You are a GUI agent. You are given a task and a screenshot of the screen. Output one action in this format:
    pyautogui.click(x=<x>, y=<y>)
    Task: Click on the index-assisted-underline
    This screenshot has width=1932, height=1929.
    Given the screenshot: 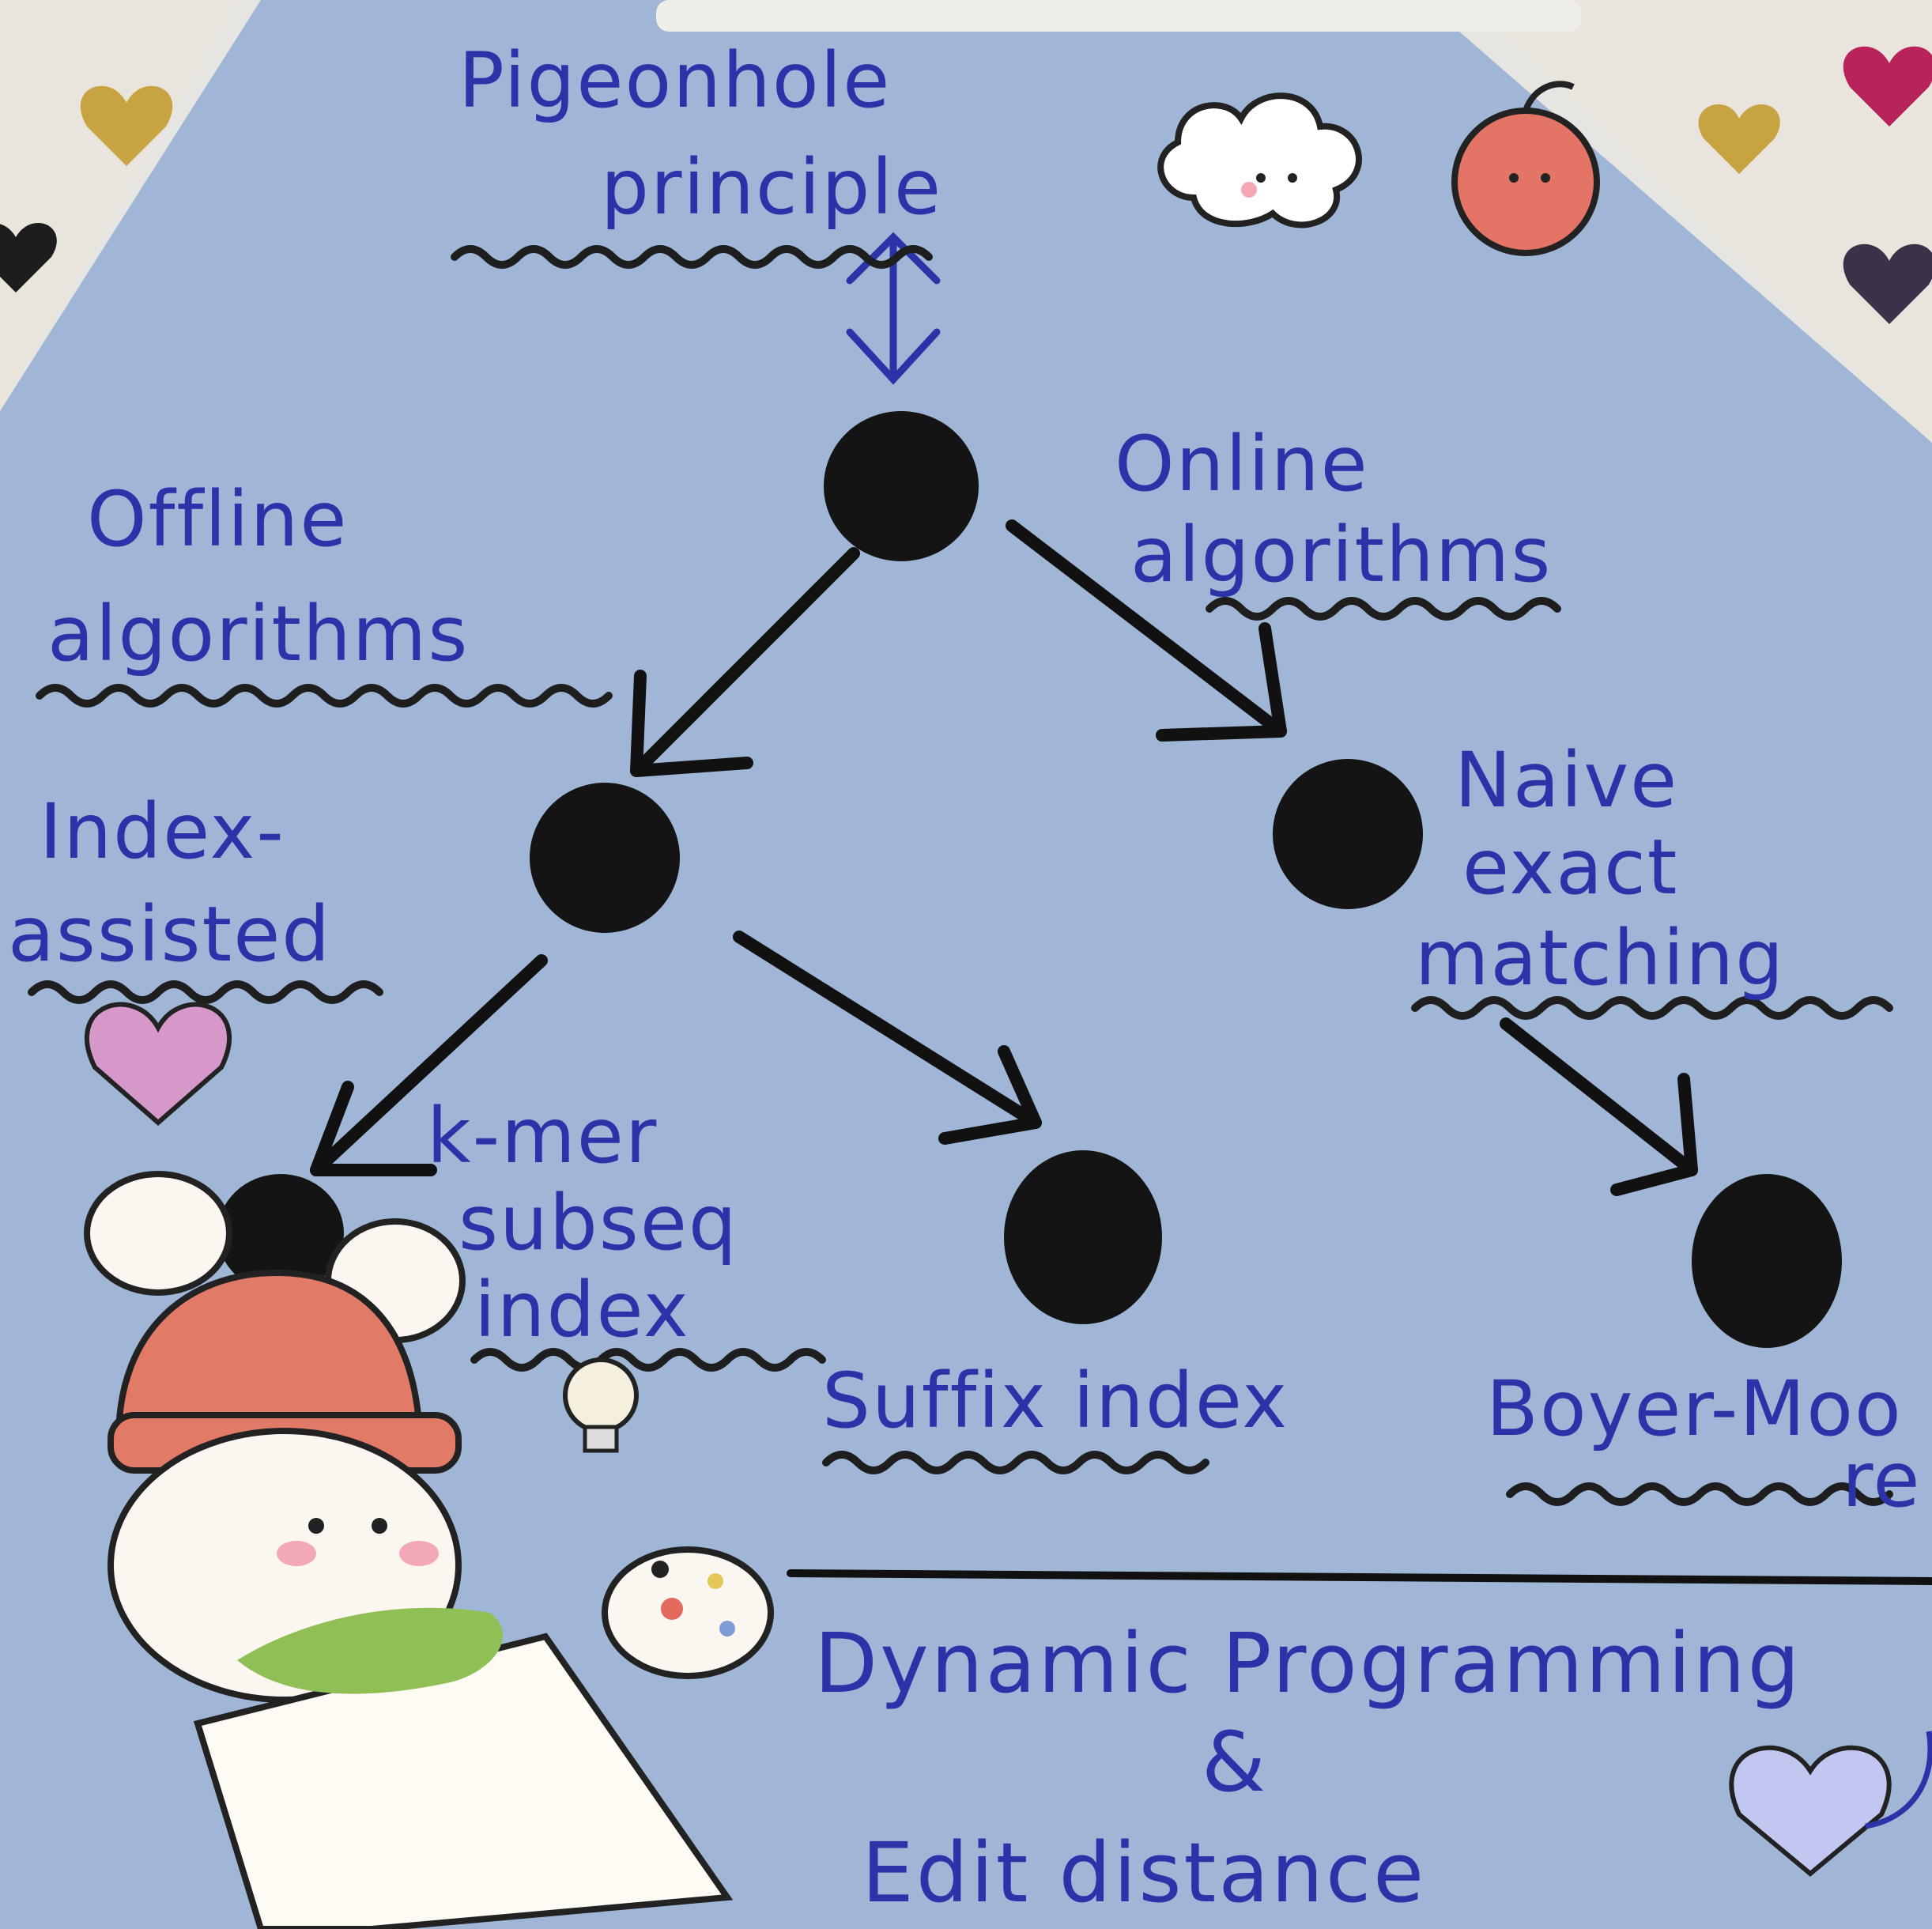 What is the action you would take?
    pyautogui.click(x=205, y=992)
    